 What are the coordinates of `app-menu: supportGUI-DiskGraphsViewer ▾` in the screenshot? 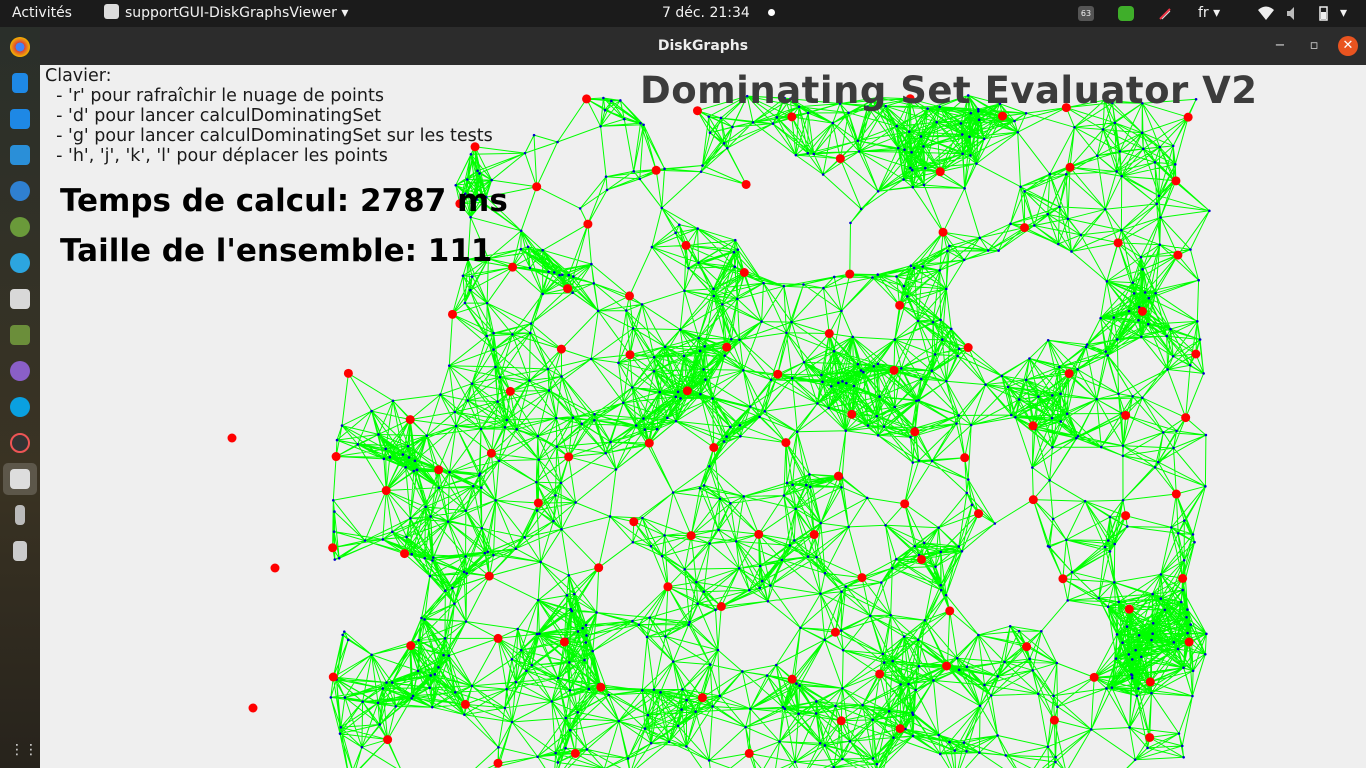 It's located at (226, 13).